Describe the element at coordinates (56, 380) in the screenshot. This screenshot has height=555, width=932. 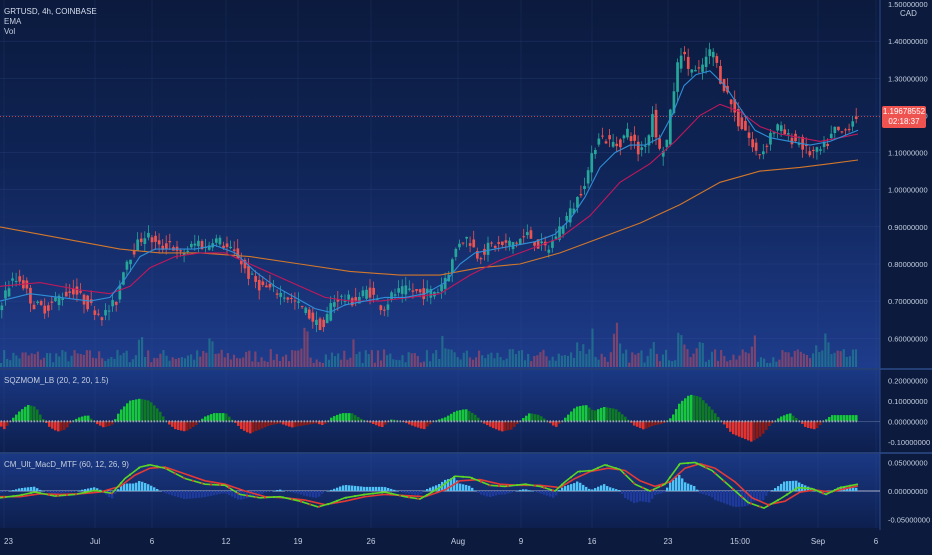
I see `squeeze-momentum-legend: SQZMOM_LB (20, 2, 20, 1.5)` at that location.